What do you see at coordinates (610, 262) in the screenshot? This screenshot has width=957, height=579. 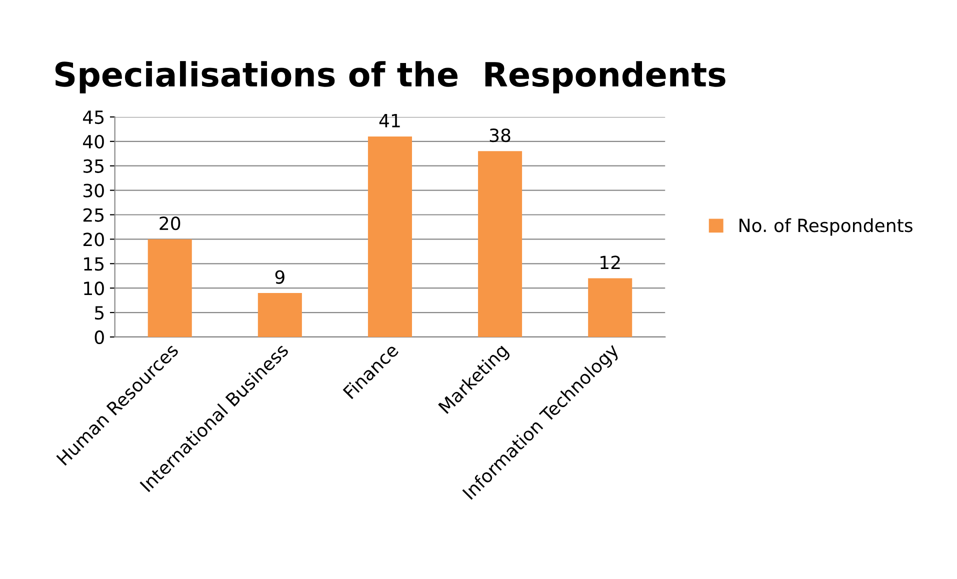 I see `data-label: 12` at bounding box center [610, 262].